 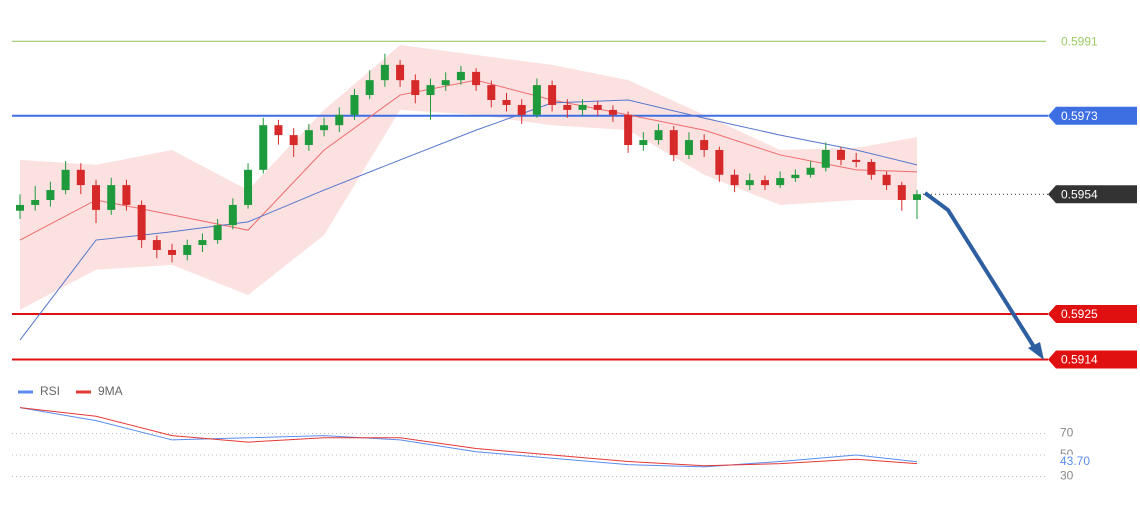 I want to click on legend-label: 9MA, so click(x=110, y=391).